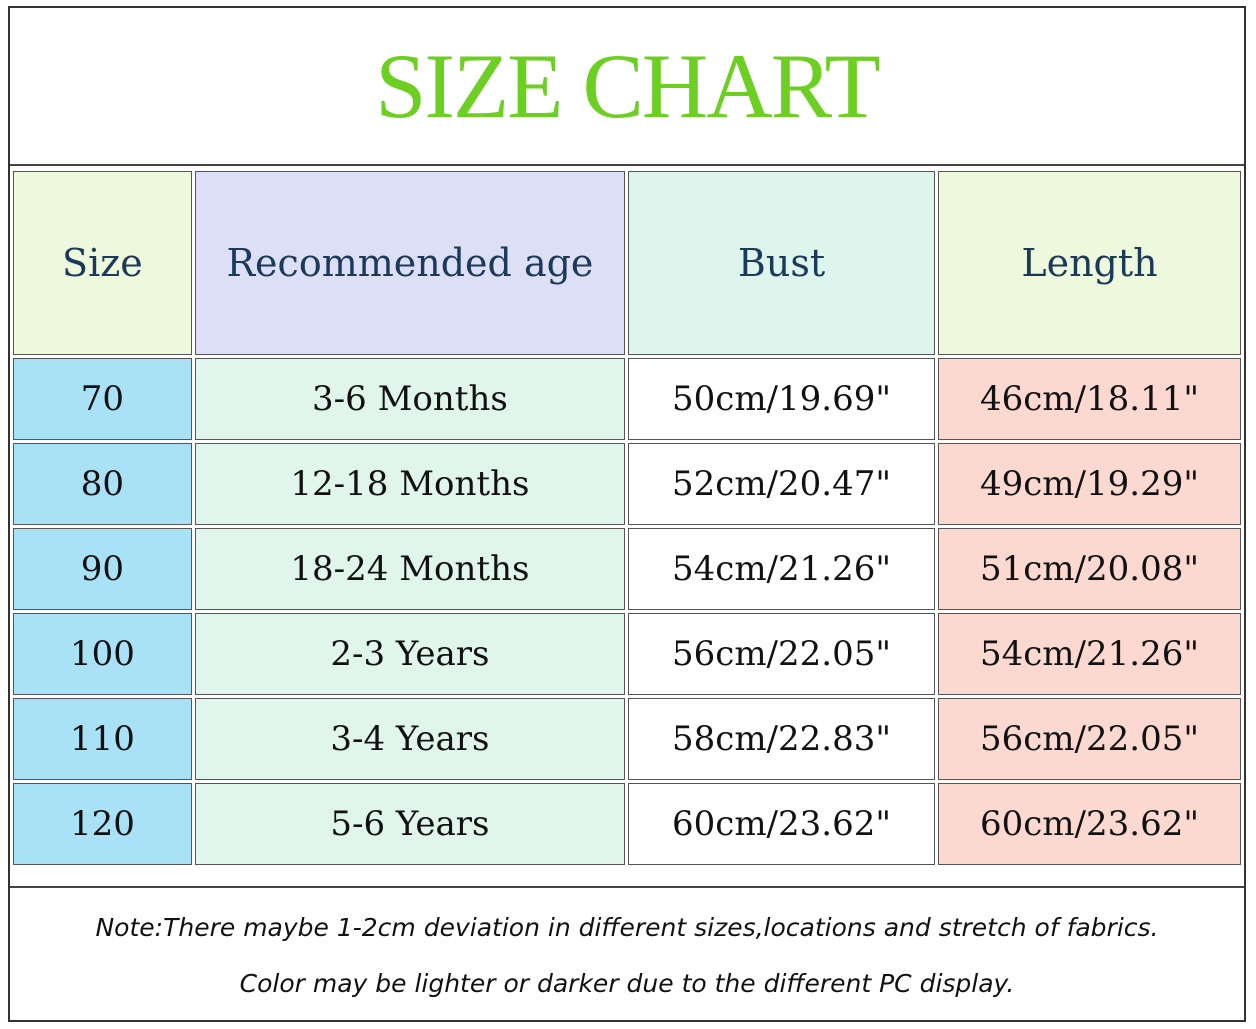 The width and height of the screenshot is (1256, 1029). Describe the element at coordinates (410, 654) in the screenshot. I see `cell-age: 2-3 Years` at that location.